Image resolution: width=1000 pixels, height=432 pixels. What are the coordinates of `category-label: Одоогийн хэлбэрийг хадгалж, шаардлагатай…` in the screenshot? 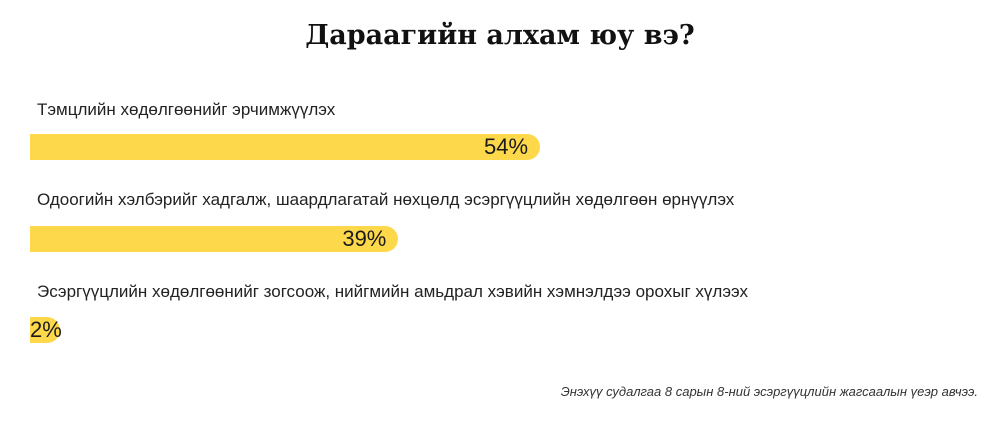 It's located at (386, 199).